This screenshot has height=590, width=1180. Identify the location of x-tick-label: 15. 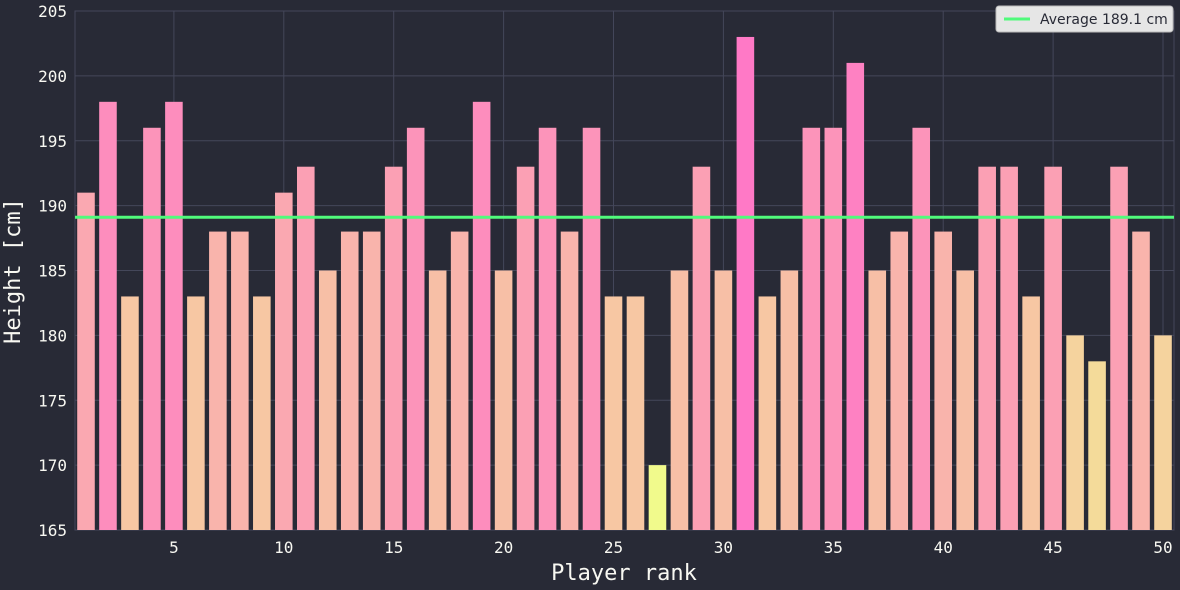
(393, 547).